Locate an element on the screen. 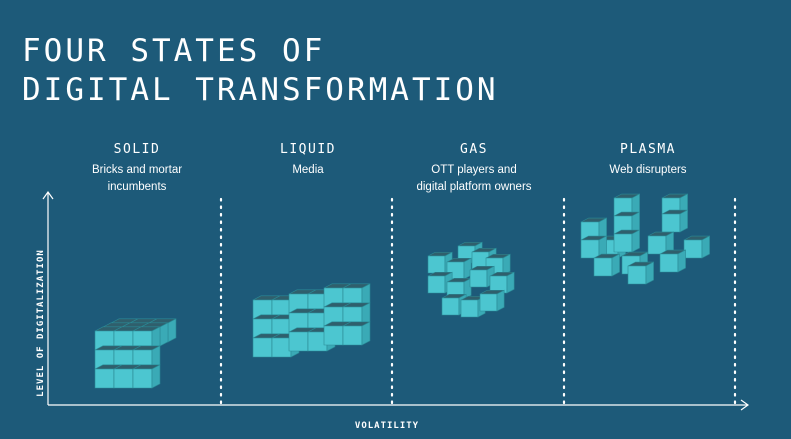 The image size is (791, 439). title-line-2: DIGITAL TRANSFORMATION is located at coordinates (260, 90).